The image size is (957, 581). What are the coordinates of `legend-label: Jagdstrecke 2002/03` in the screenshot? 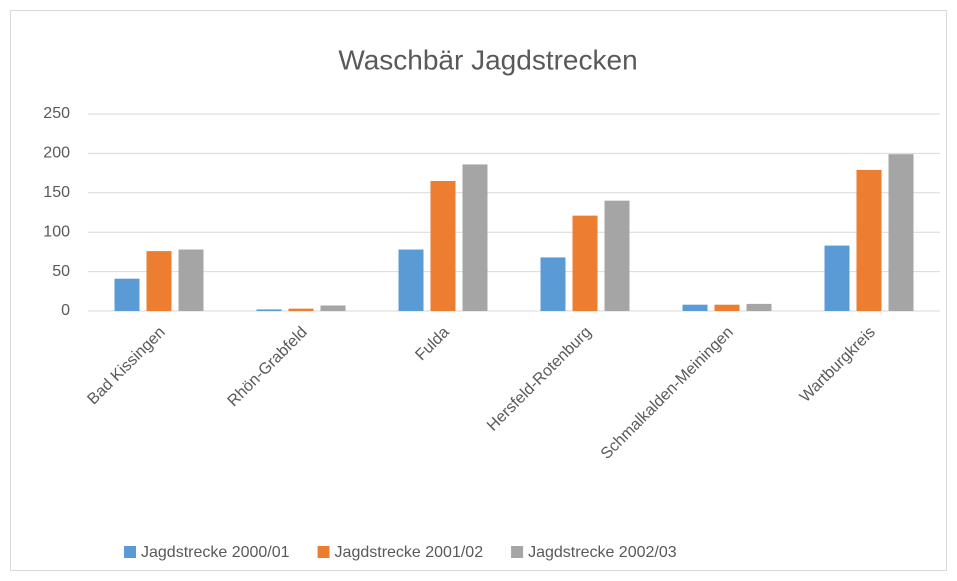 It's located at (602, 552).